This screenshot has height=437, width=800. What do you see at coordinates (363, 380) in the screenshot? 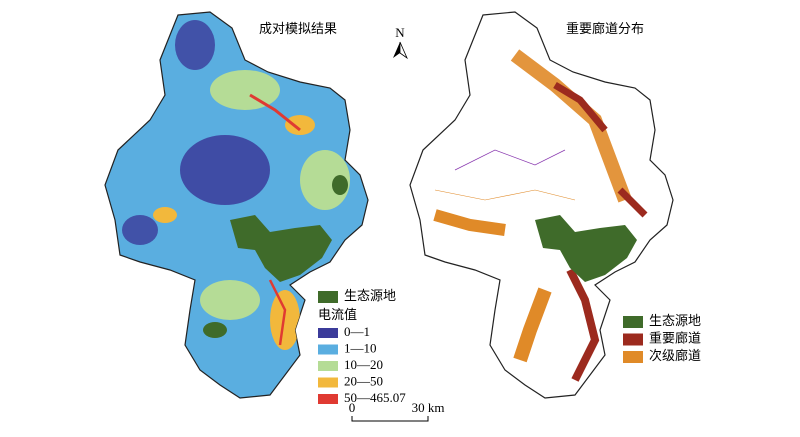
I see `legend-label: 20—50` at bounding box center [363, 380].